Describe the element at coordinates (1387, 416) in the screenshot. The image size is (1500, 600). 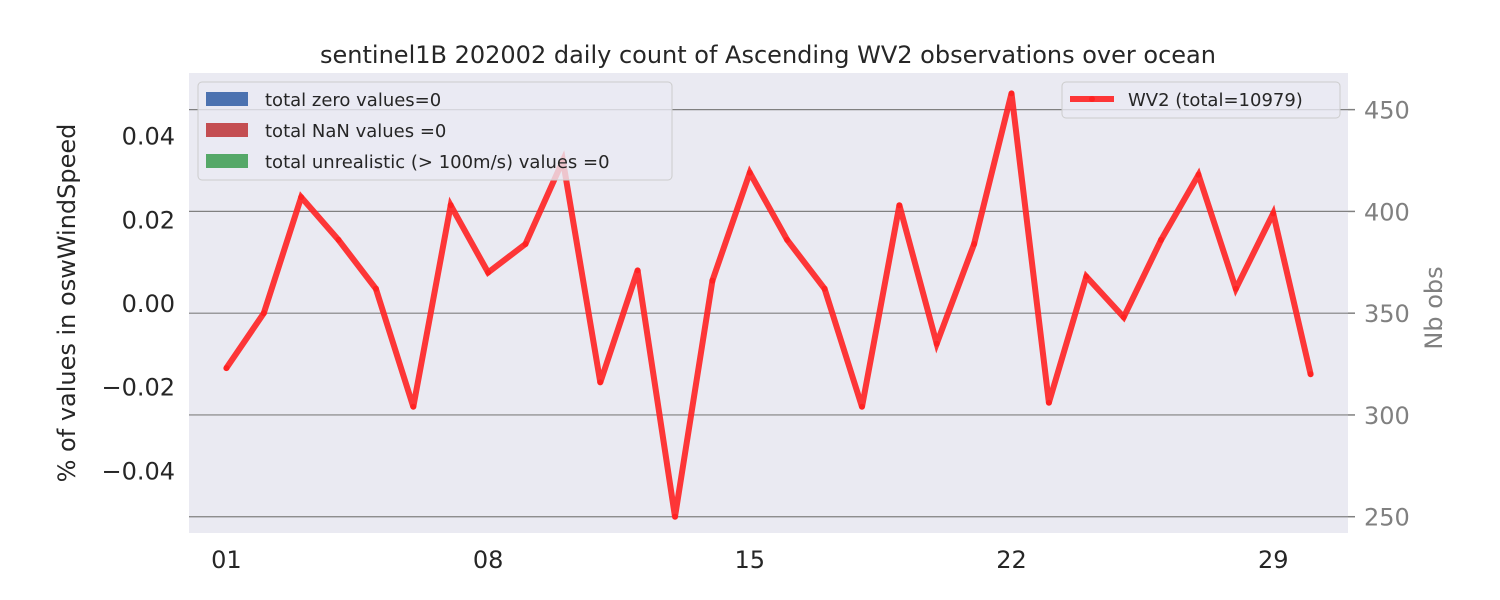
I see `right-tick-label: 300` at that location.